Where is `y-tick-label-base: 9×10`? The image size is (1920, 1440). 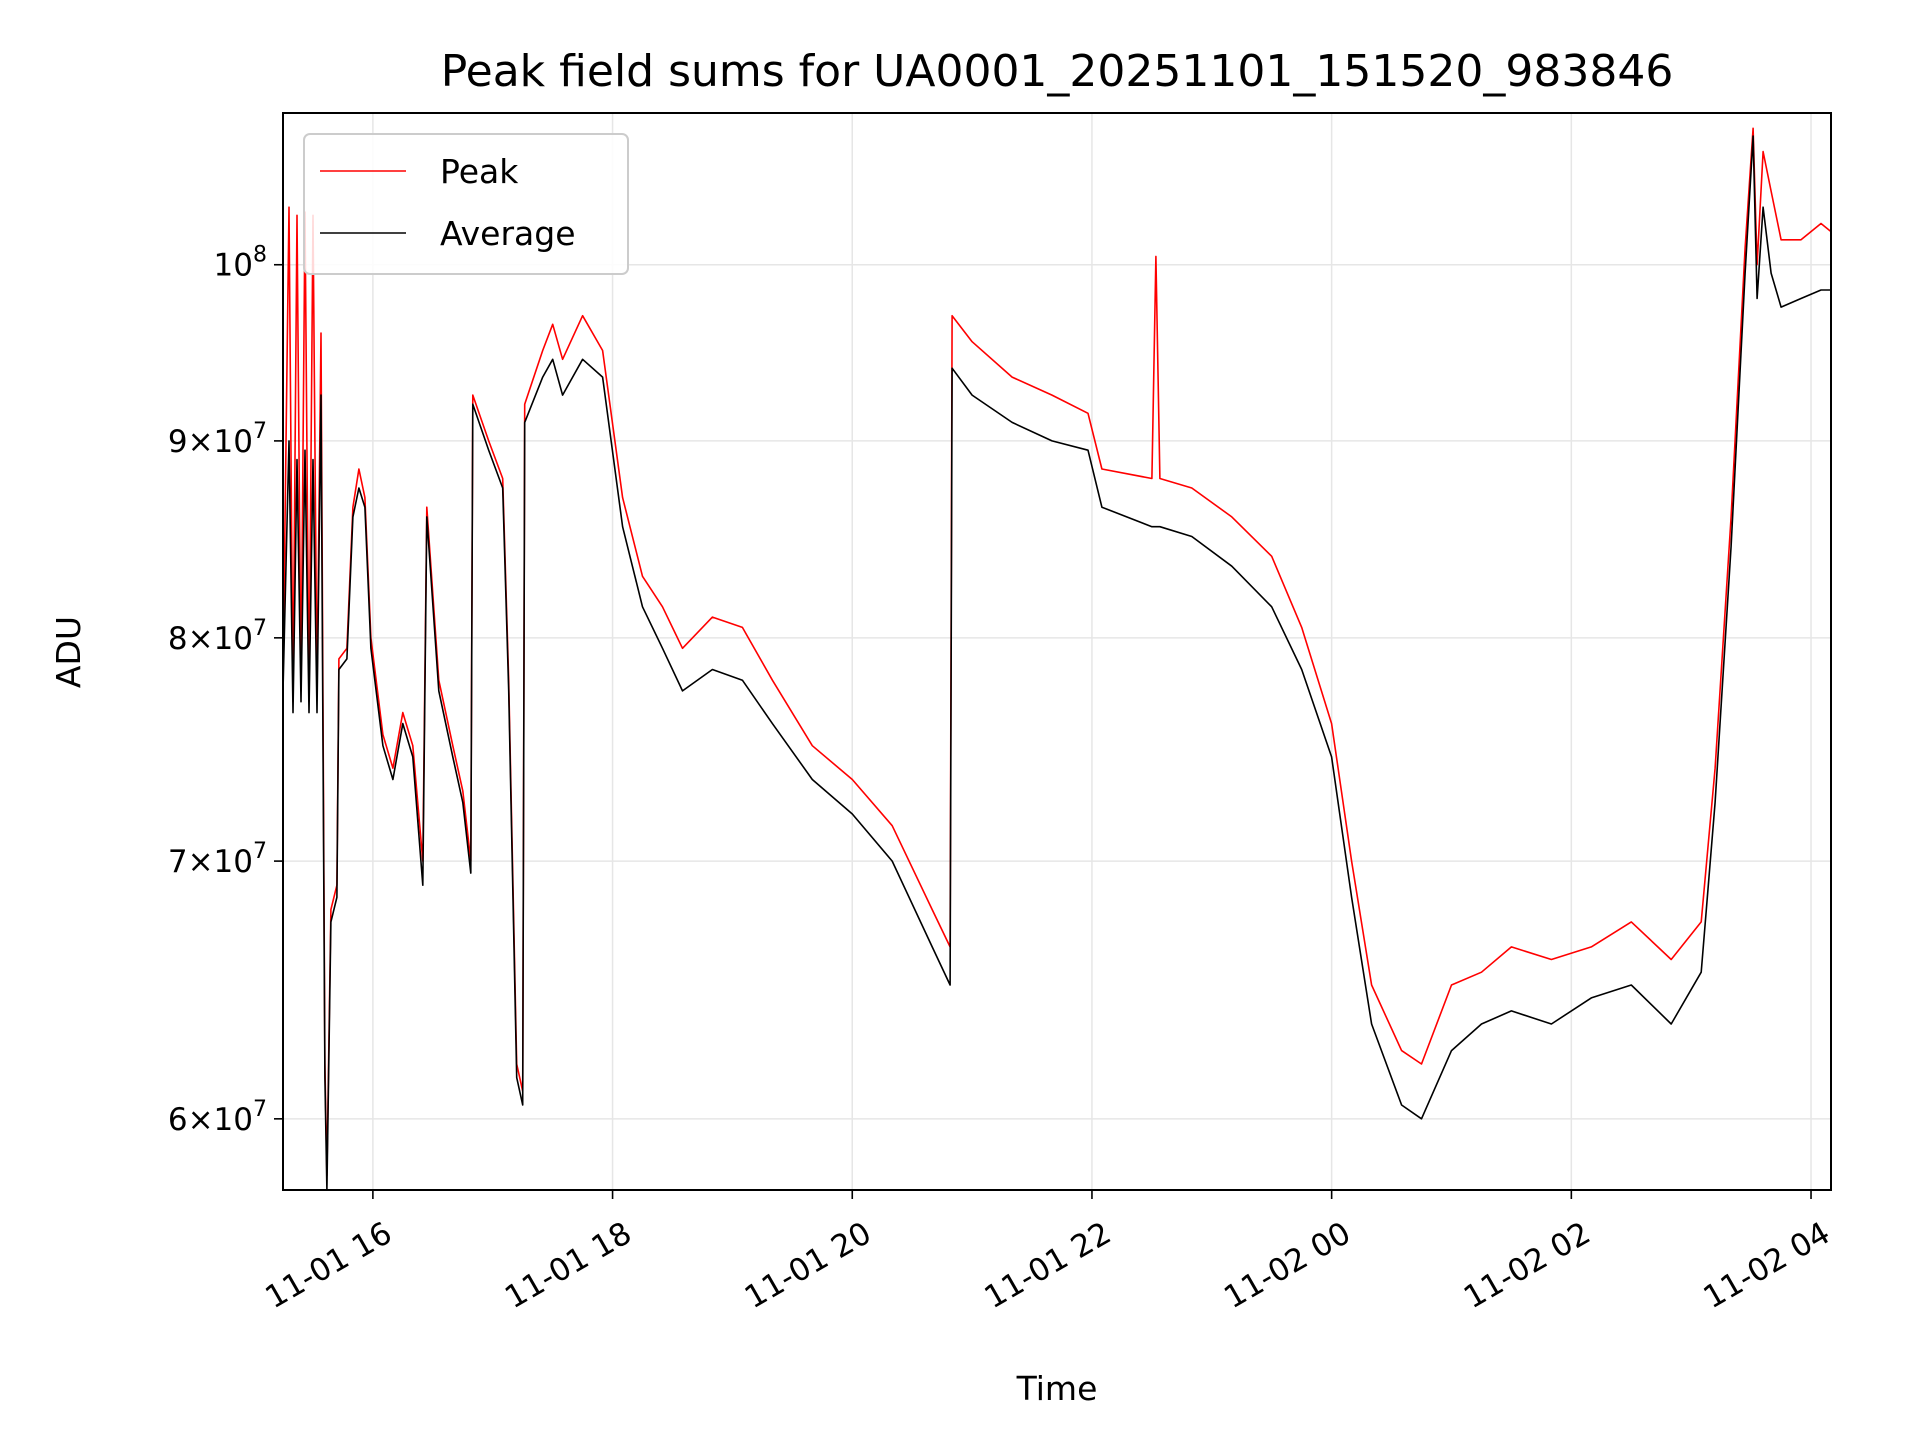
y-tick-label-base: 9×10 is located at coordinates (210, 442).